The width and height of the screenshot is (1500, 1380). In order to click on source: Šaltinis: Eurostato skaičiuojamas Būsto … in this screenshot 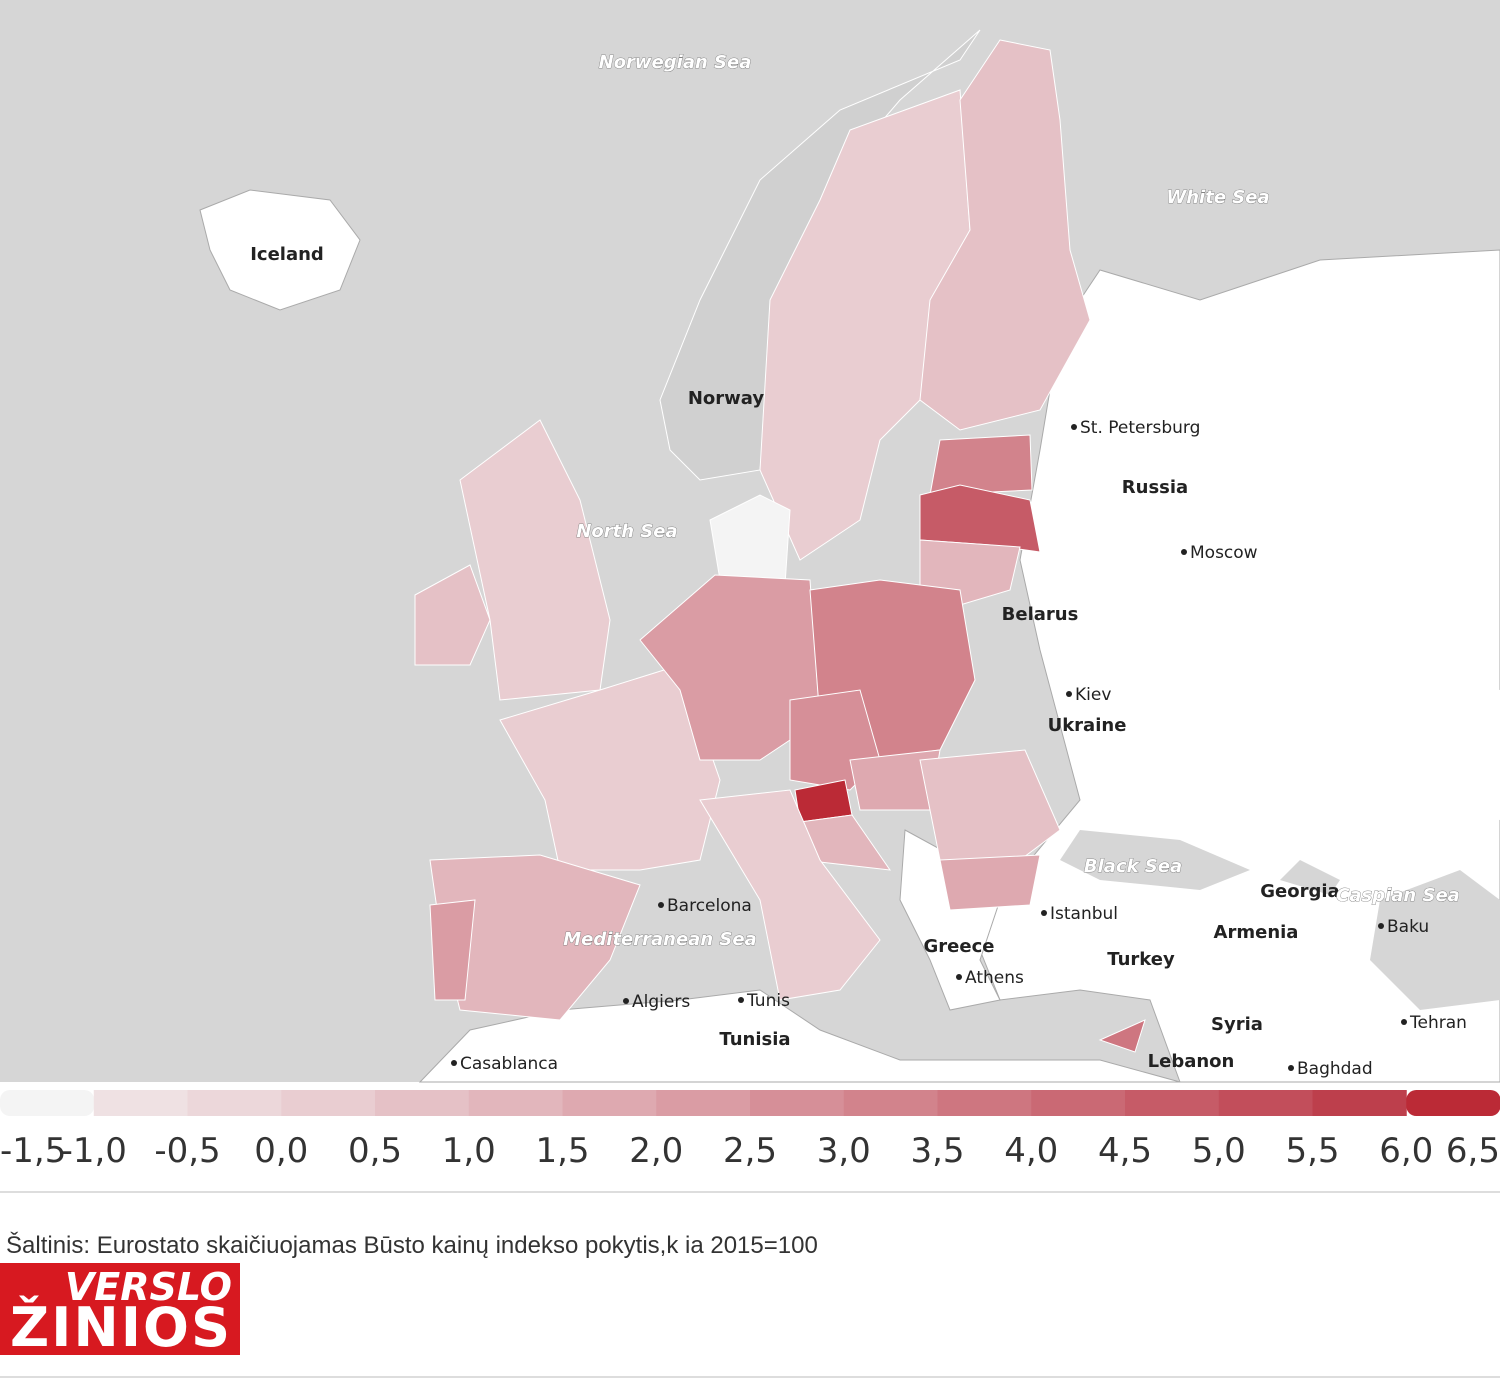, I will do `click(412, 1245)`.